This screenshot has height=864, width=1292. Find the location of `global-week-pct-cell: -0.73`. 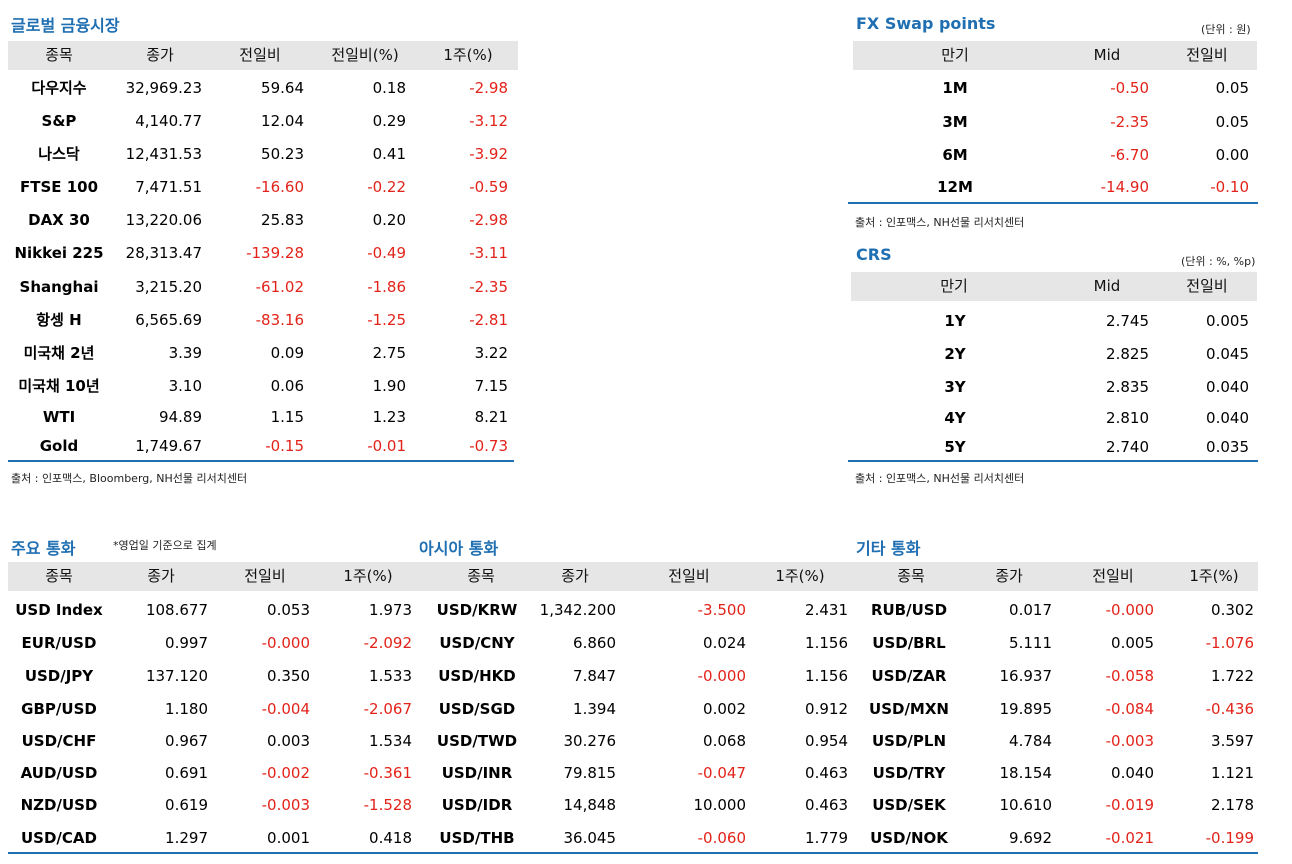

global-week-pct-cell: -0.73 is located at coordinates (488, 446).